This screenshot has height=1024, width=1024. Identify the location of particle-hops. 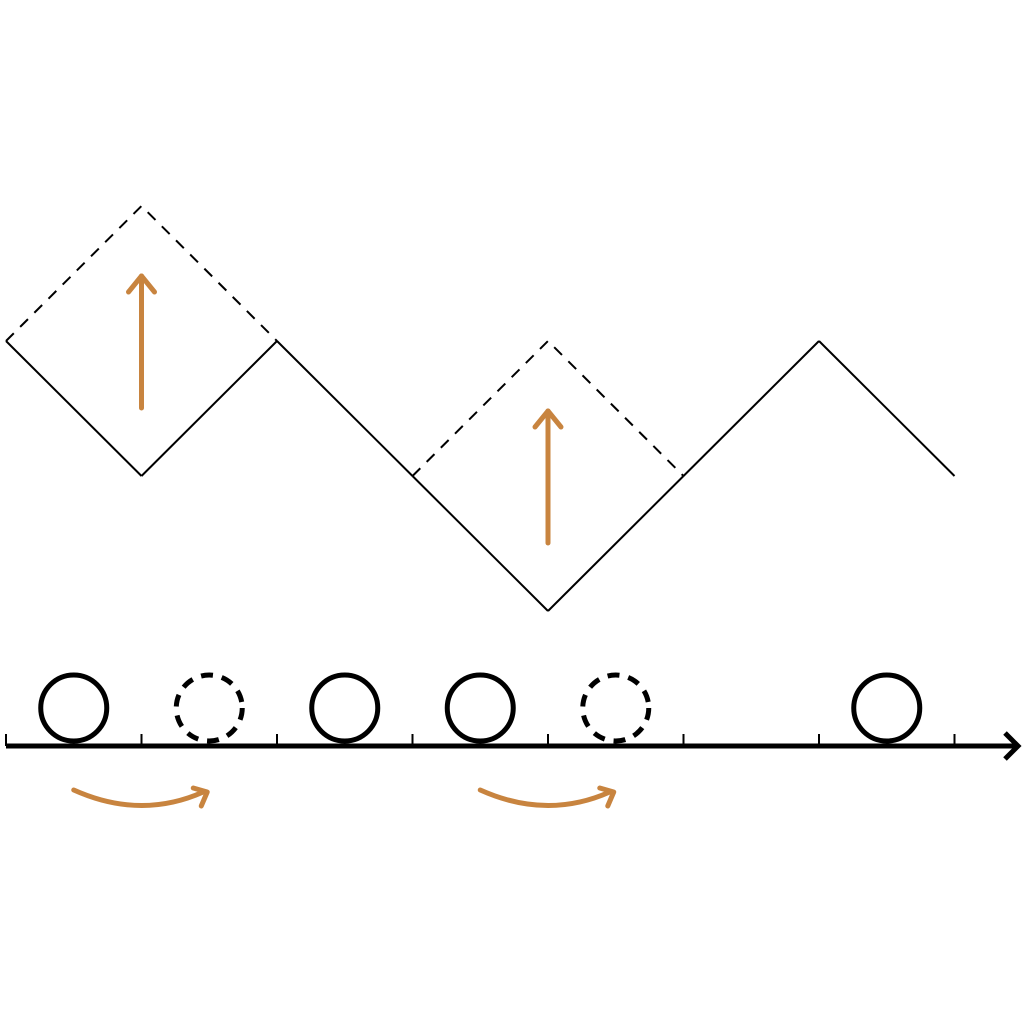
(344, 797).